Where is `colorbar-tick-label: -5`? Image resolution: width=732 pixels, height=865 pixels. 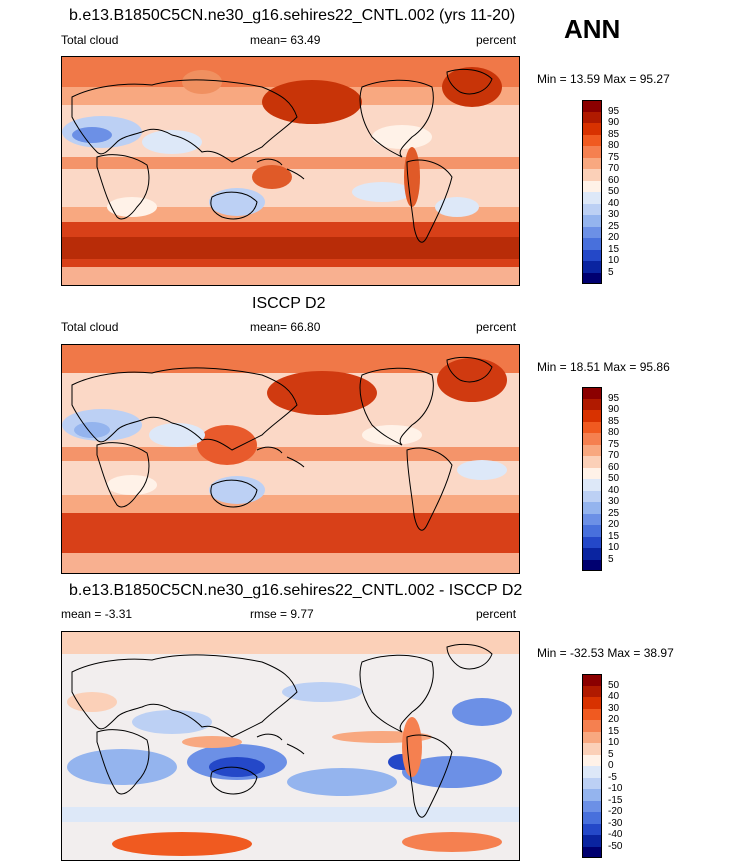
colorbar-tick-label: -5 is located at coordinates (612, 777).